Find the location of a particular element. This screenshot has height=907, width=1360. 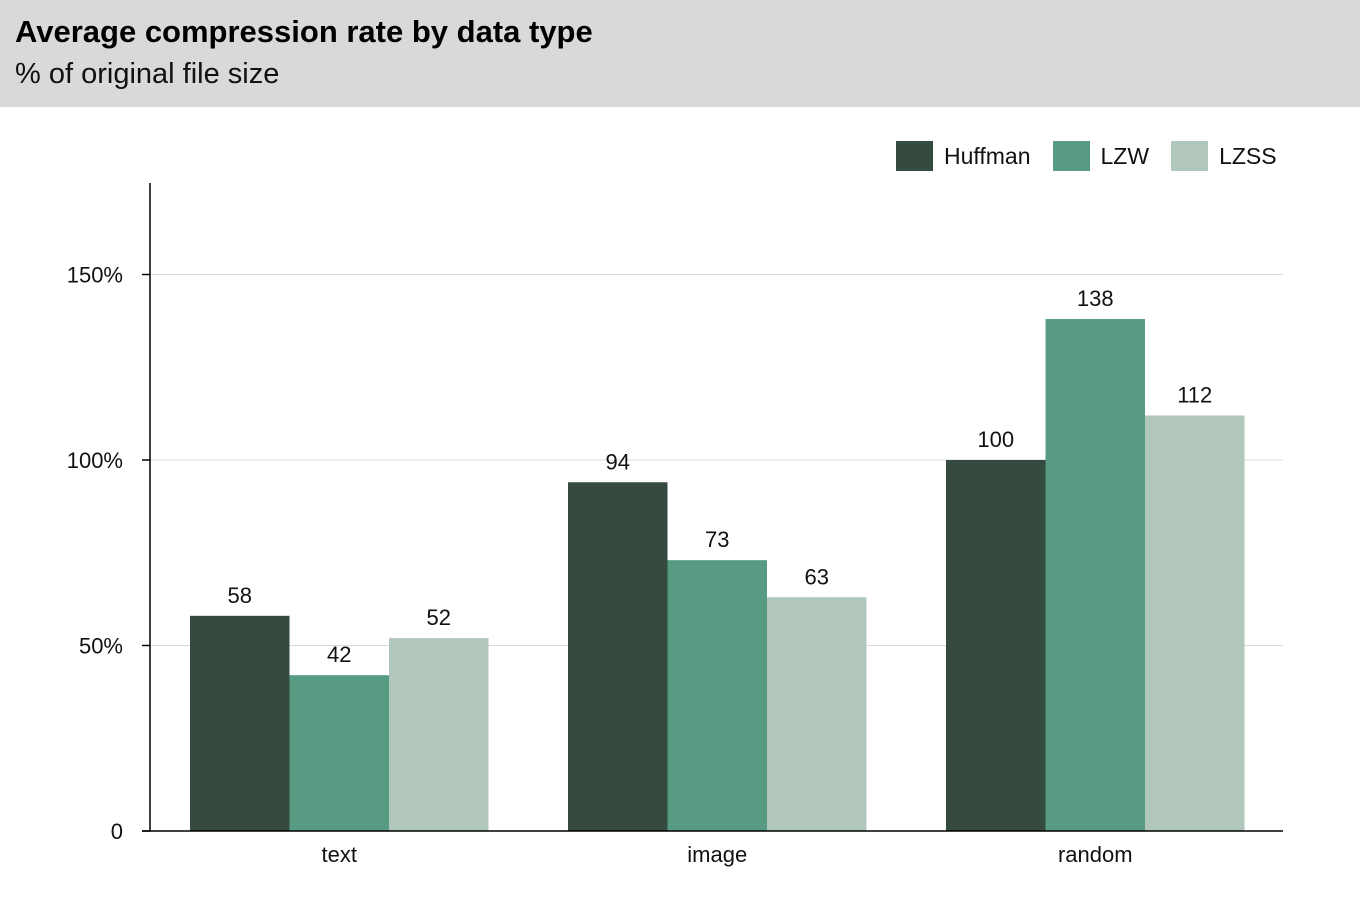

chart-legend: Huffman LZW LZSS is located at coordinates (1086, 156).